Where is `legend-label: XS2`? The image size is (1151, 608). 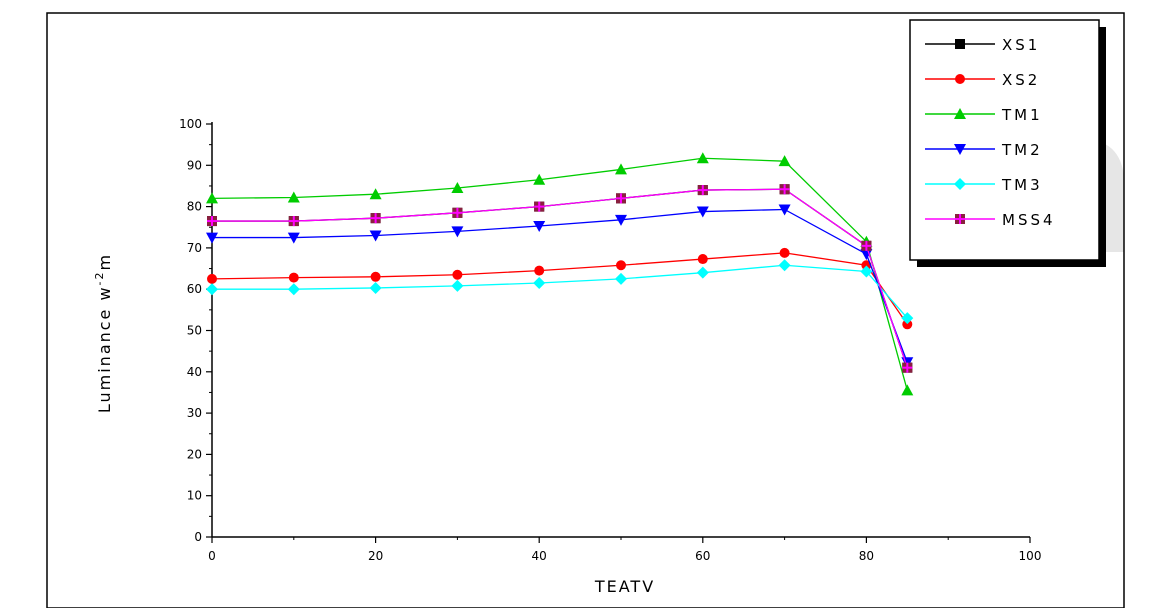 legend-label: XS2 is located at coordinates (1021, 80).